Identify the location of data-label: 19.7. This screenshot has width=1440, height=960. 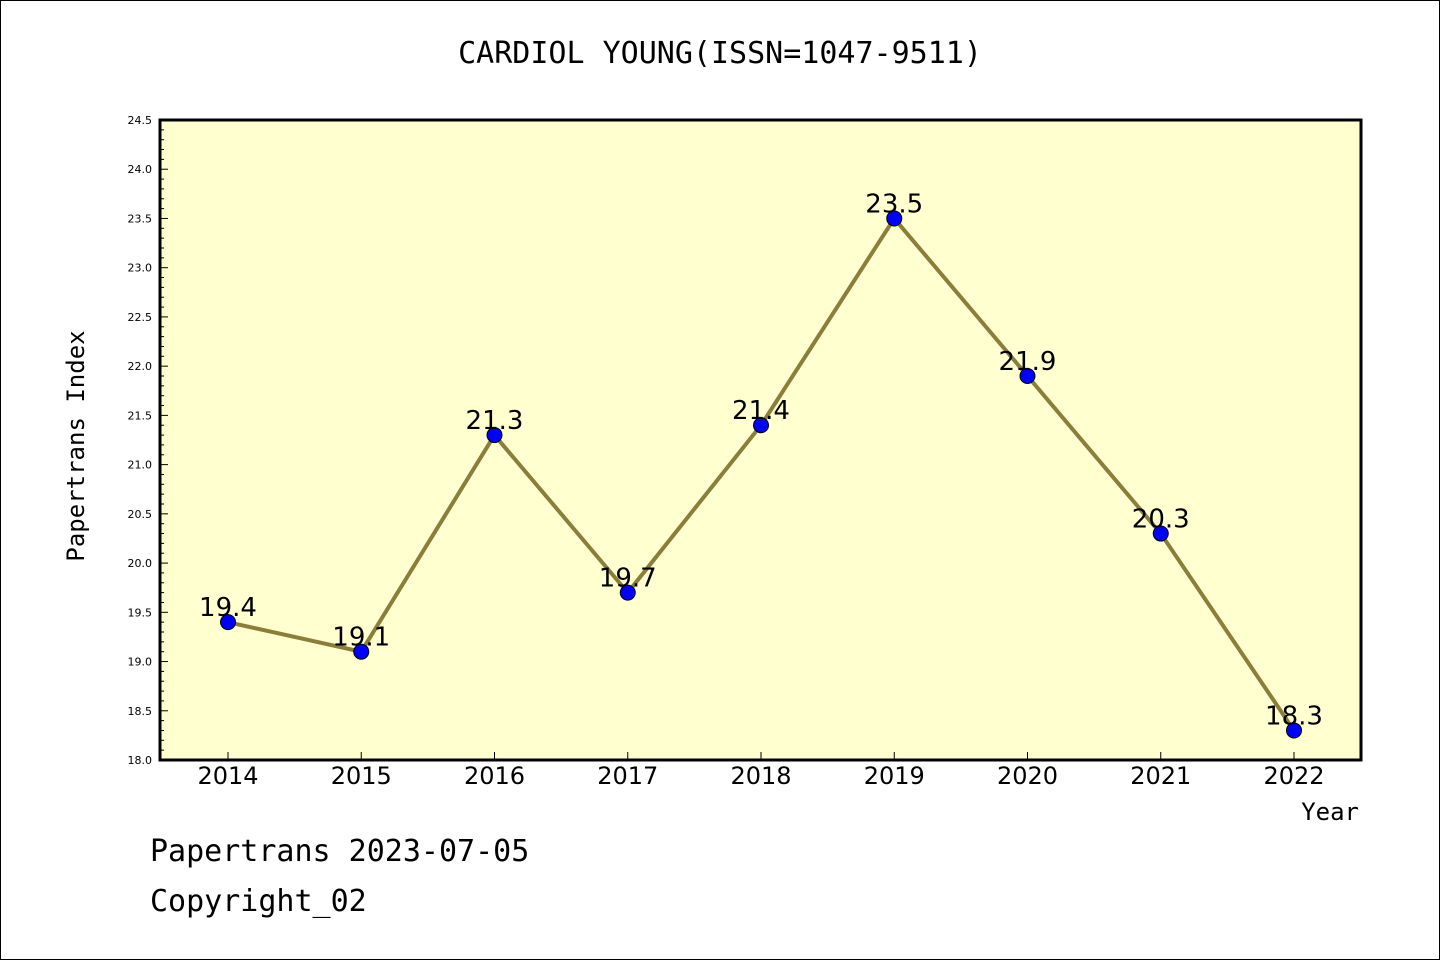
(628, 579).